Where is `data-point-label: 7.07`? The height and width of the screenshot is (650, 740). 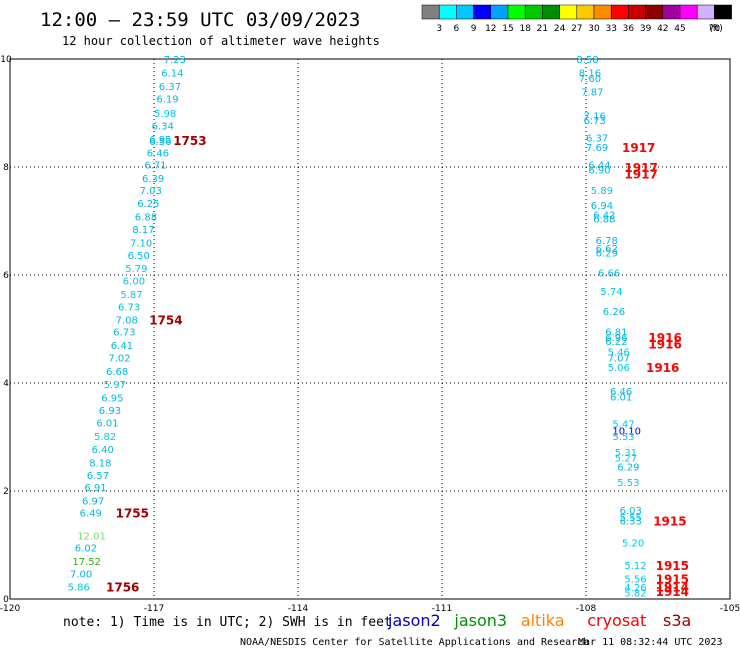
data-point-label: 7.07 is located at coordinates (619, 359).